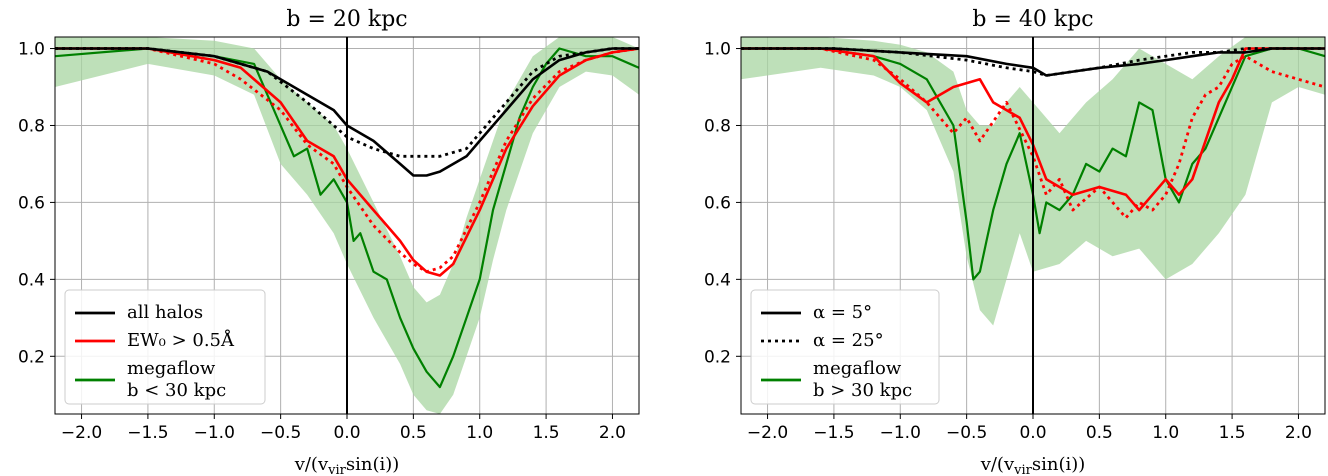 The height and width of the screenshot is (476, 1328). Describe the element at coordinates (1032, 19) in the screenshot. I see `chart-title: b = 40 kpc` at that location.